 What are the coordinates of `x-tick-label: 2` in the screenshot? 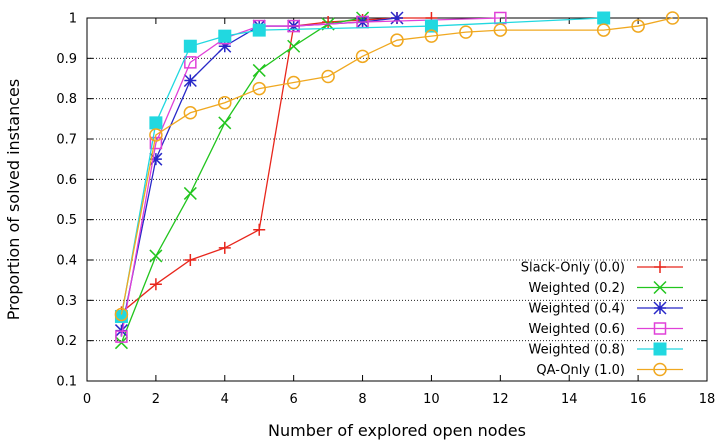 It's located at (156, 399).